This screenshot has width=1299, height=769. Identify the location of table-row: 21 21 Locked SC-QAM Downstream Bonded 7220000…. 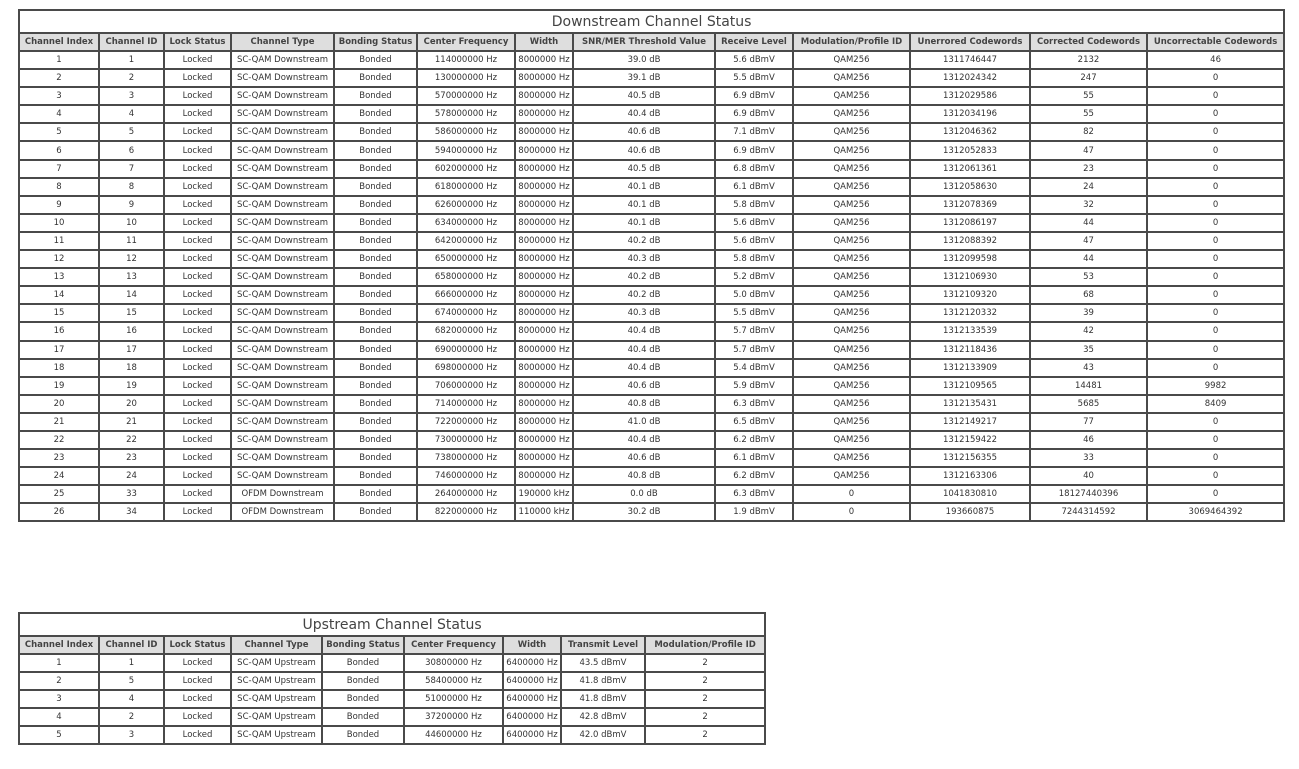
(652, 421).